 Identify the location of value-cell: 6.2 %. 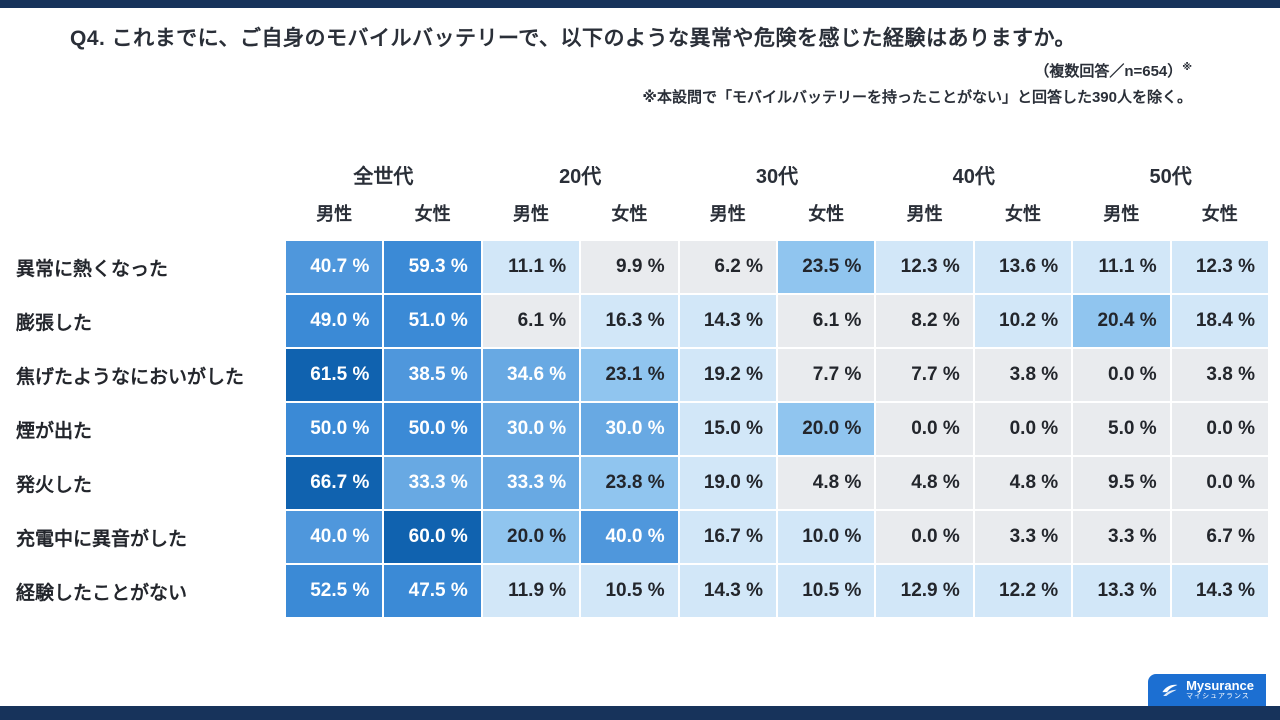
(727, 267).